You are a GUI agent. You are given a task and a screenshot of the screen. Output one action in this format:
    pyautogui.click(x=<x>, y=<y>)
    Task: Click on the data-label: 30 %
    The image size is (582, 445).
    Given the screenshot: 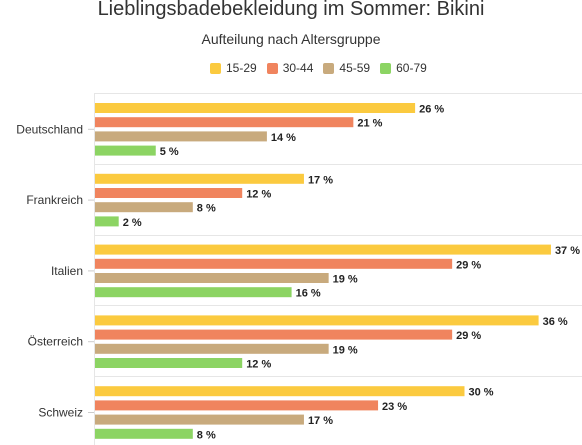 What is the action you would take?
    pyautogui.click(x=481, y=393)
    